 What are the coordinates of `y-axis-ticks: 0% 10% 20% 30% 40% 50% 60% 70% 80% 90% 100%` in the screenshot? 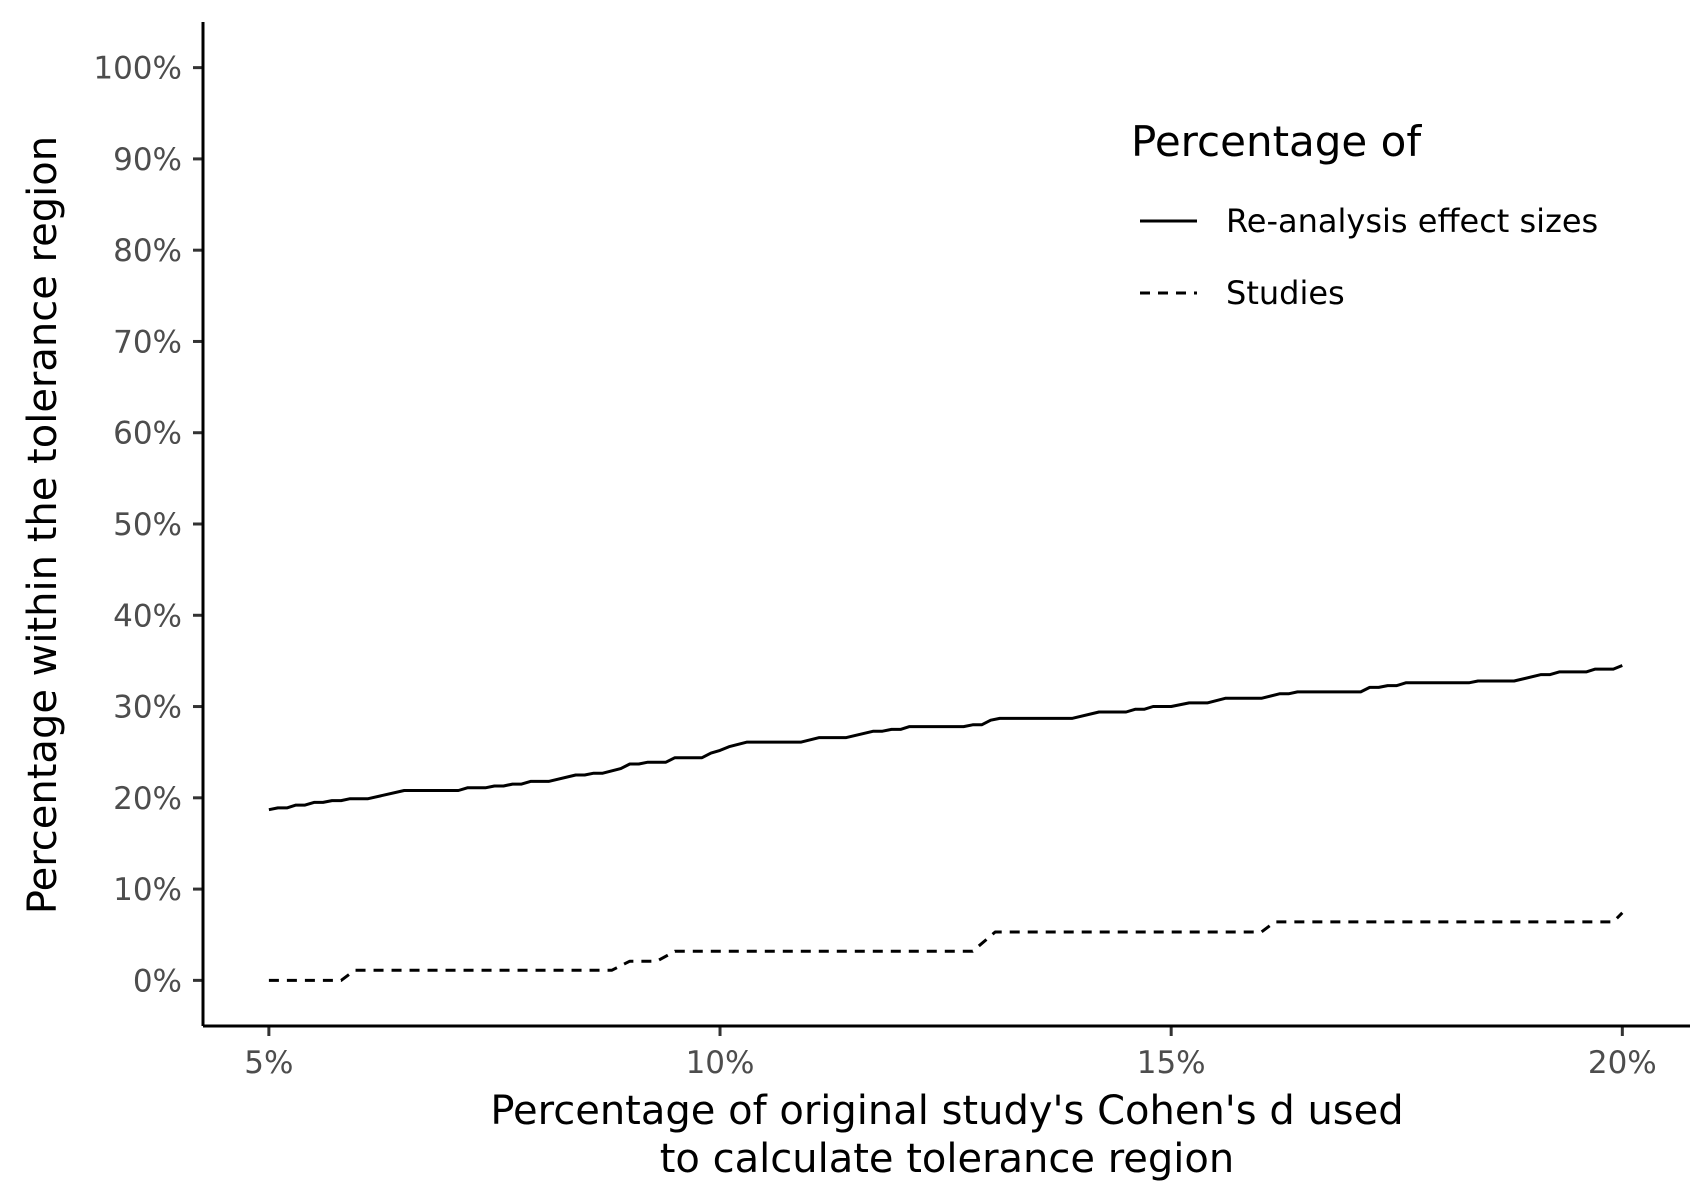 It's located at (148, 525).